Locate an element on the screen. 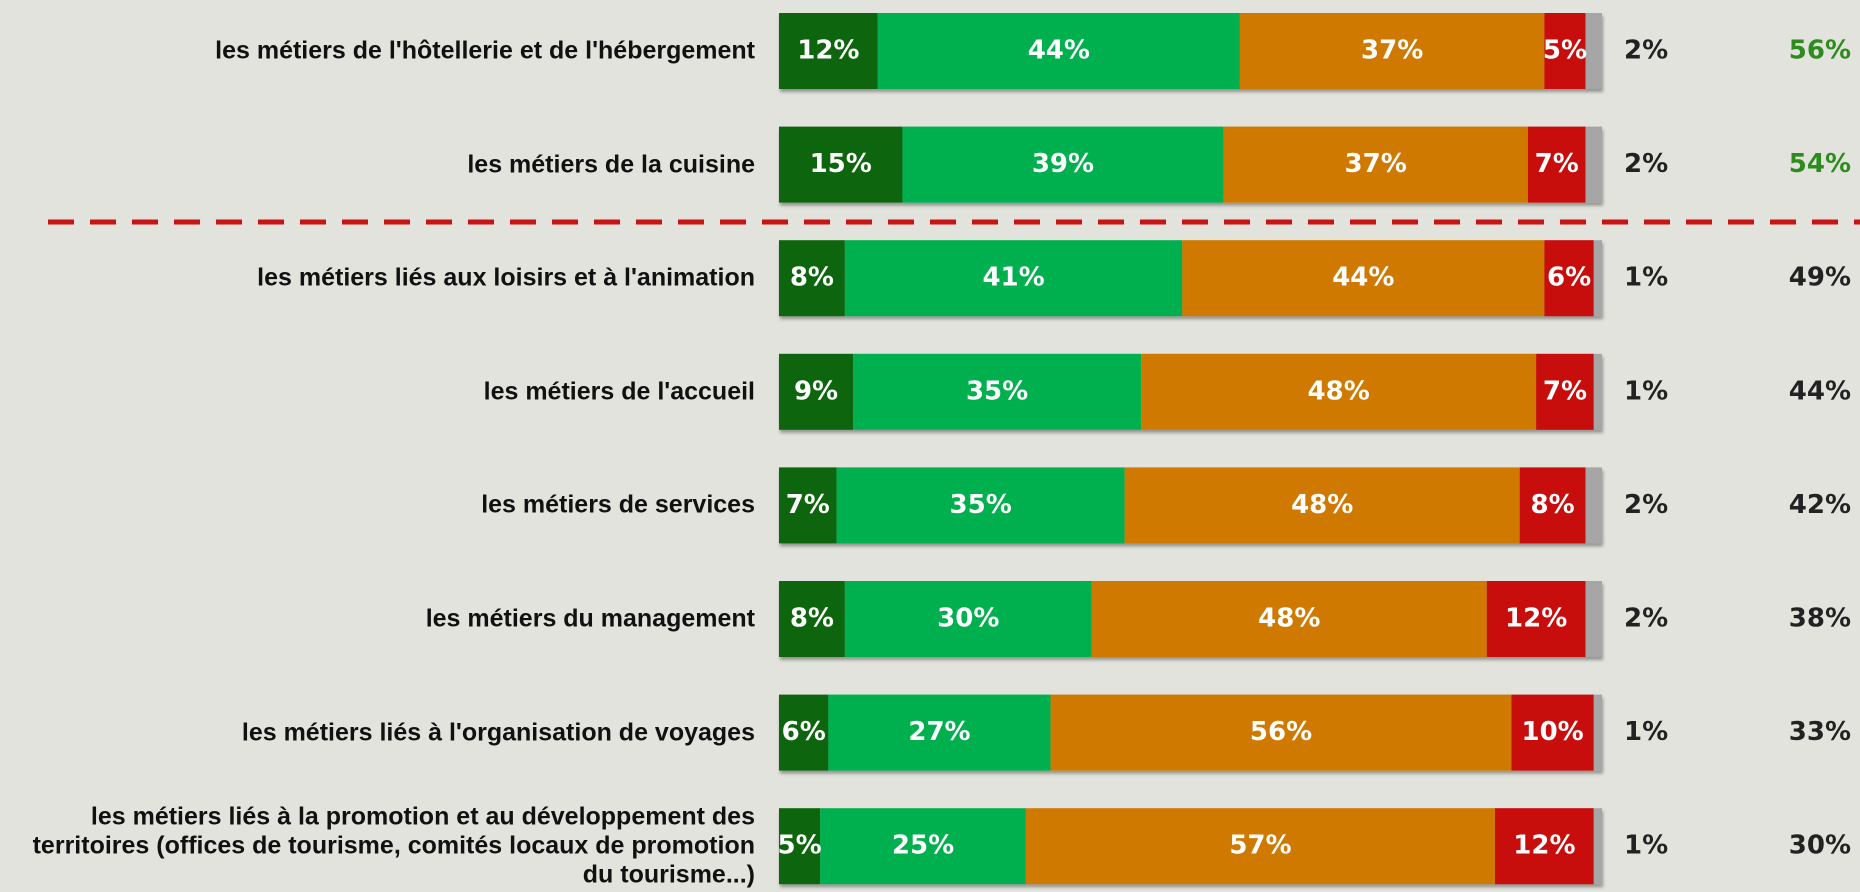 The width and height of the screenshot is (1860, 892). total-label: 33% is located at coordinates (1820, 732).